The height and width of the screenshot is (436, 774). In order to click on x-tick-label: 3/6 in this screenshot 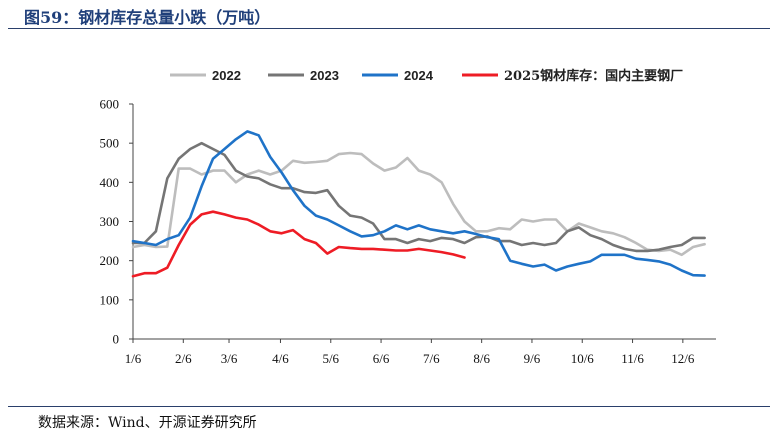, I will do `click(229, 358)`.